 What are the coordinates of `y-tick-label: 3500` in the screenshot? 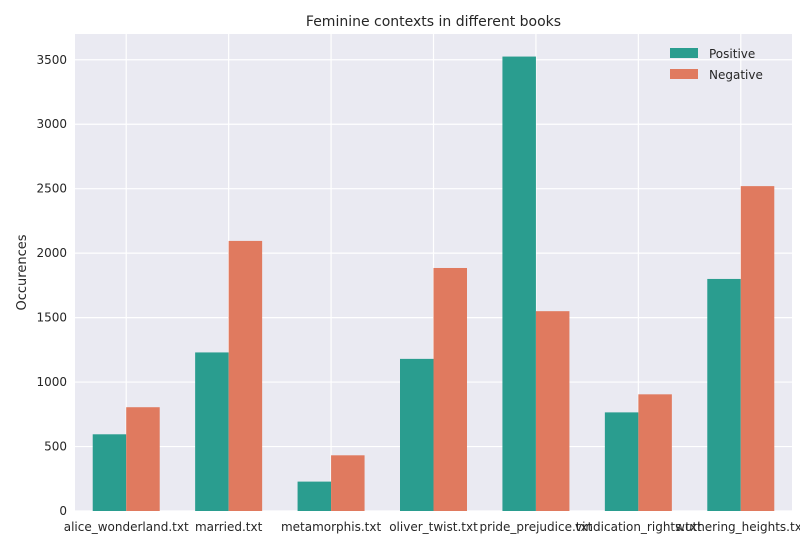 It's located at (51, 60).